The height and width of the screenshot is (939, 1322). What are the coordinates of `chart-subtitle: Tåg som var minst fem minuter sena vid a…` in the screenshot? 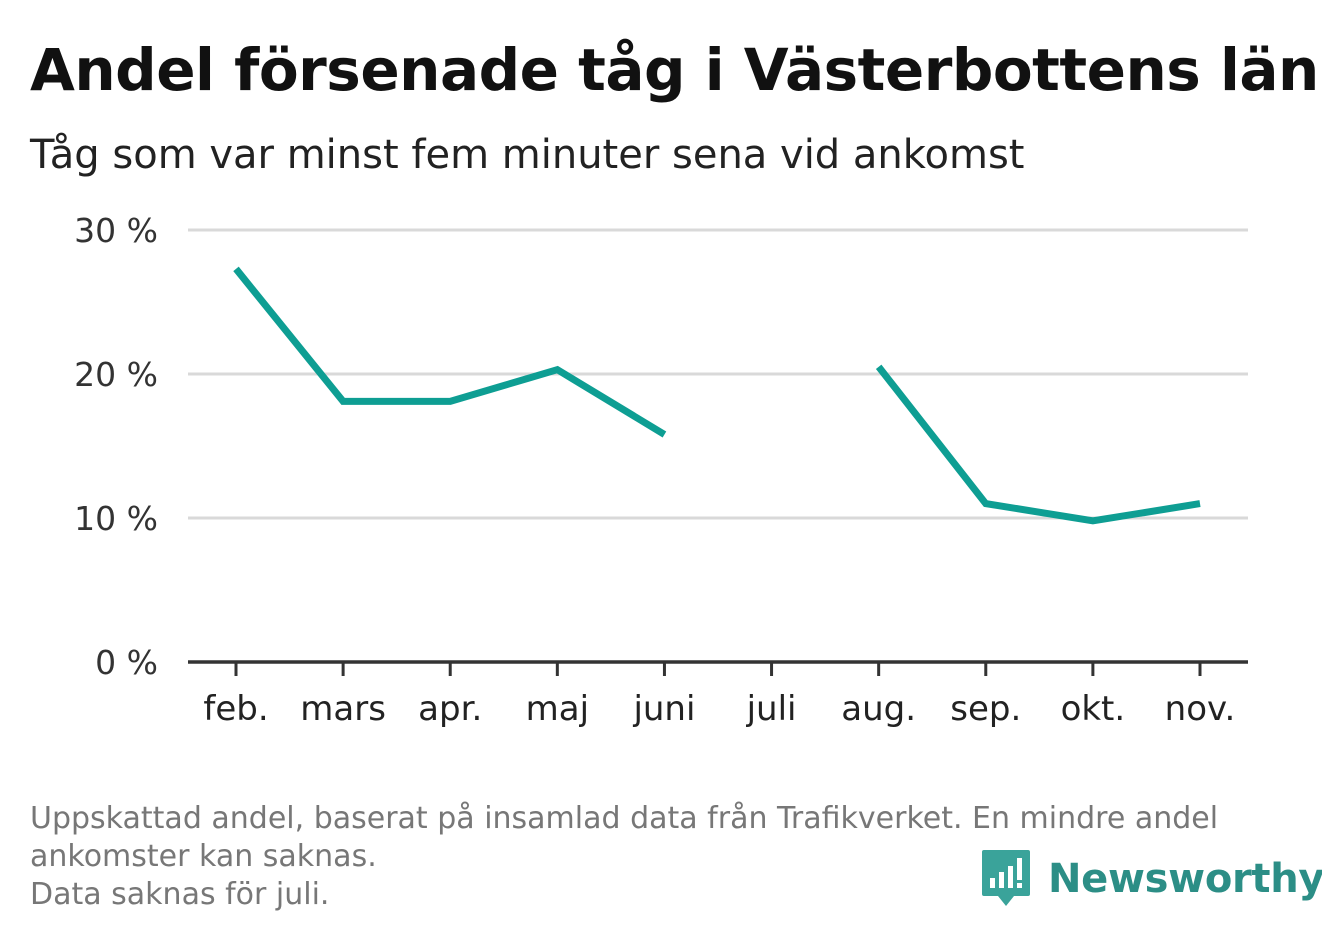 It's located at (527, 155).